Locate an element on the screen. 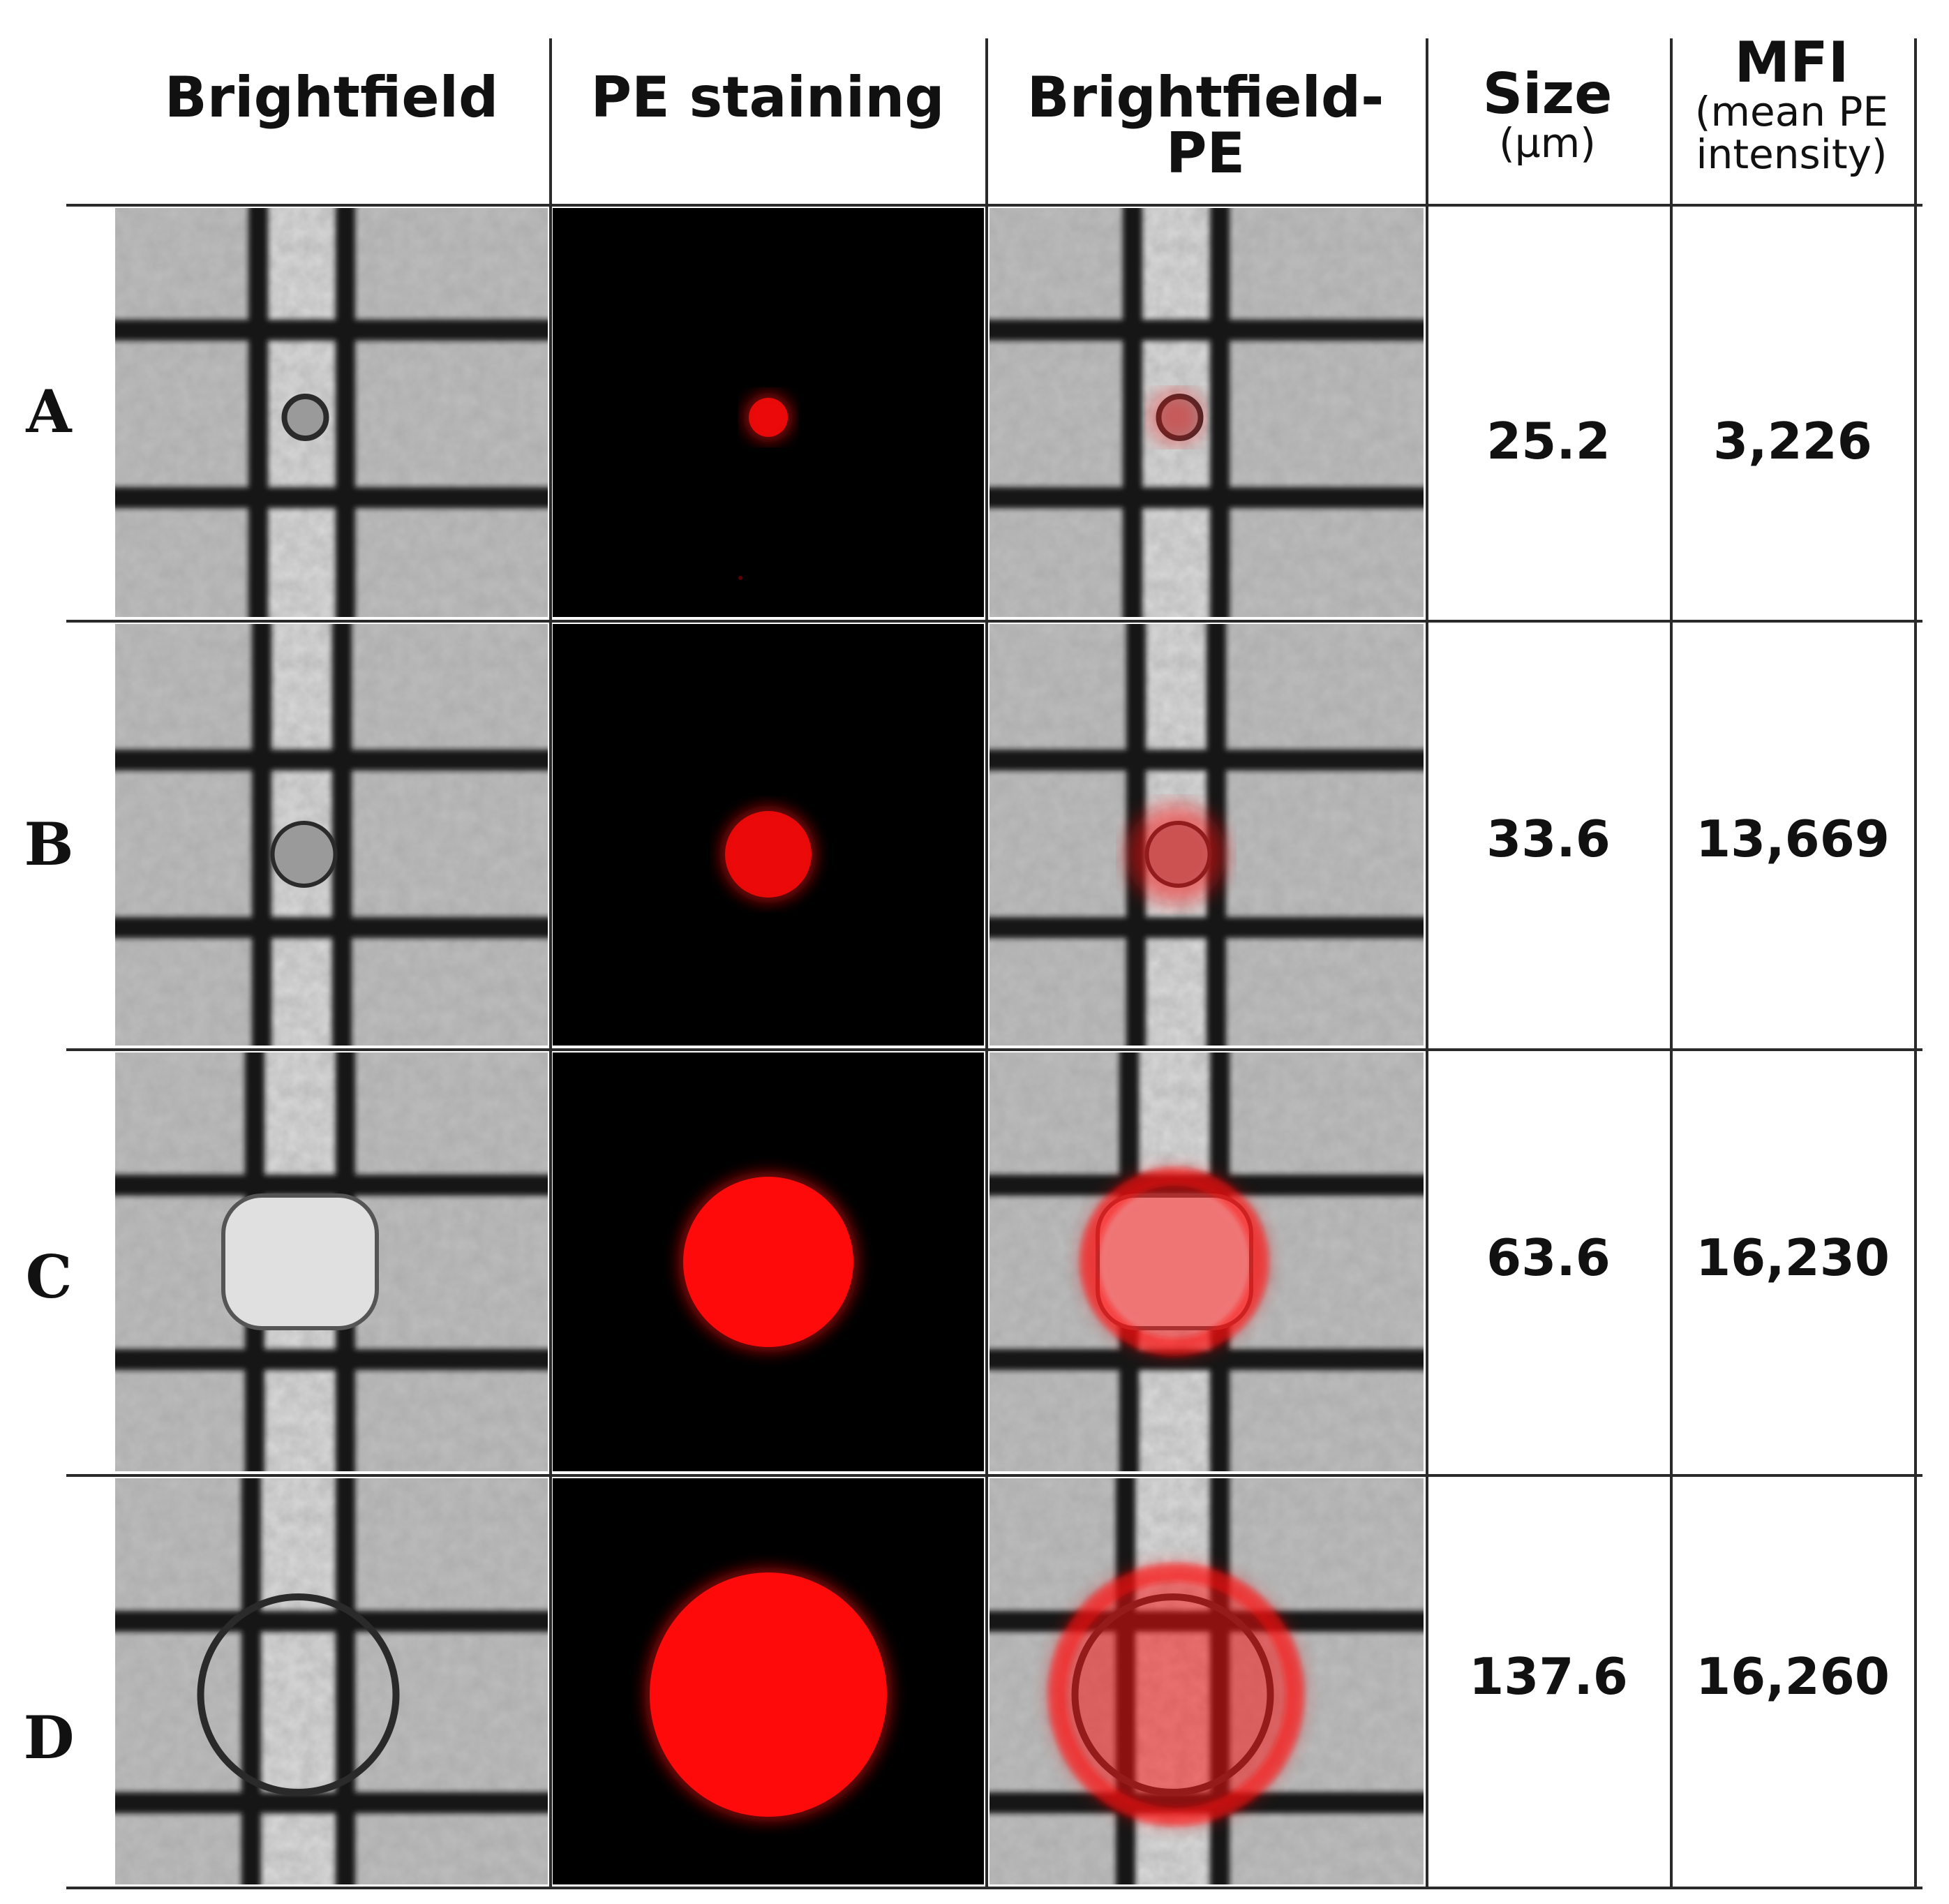 The height and width of the screenshot is (1904, 1949). header-mfi-sub-1: (mean PE is located at coordinates (1791, 112).